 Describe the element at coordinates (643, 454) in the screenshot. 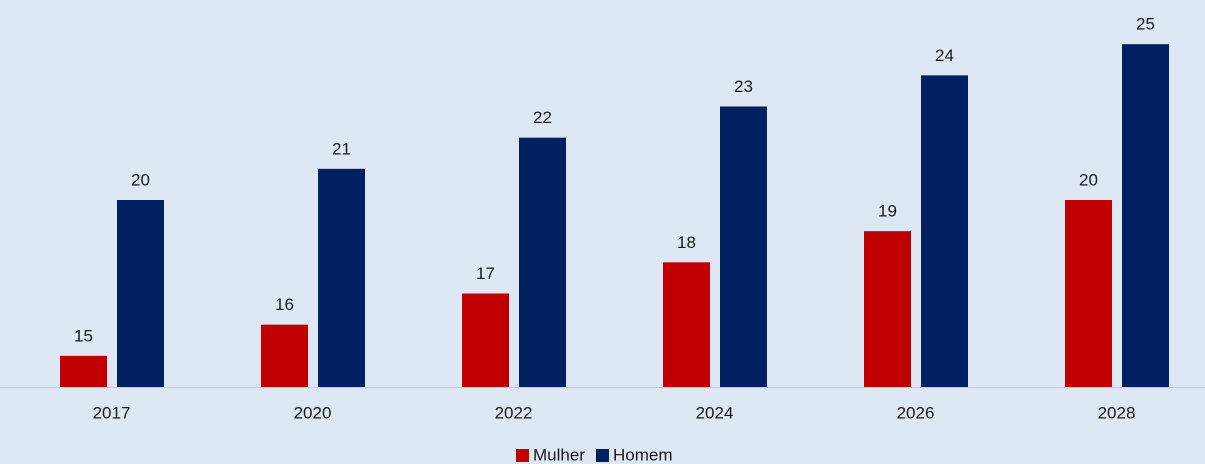

I see `legend-label: Homem` at that location.